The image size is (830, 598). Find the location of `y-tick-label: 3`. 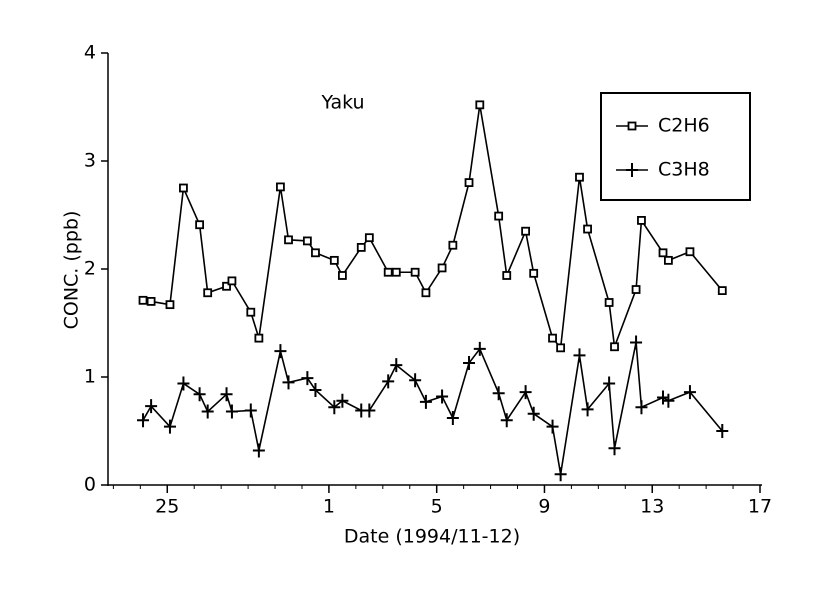

y-tick-label: 3 is located at coordinates (90, 161).